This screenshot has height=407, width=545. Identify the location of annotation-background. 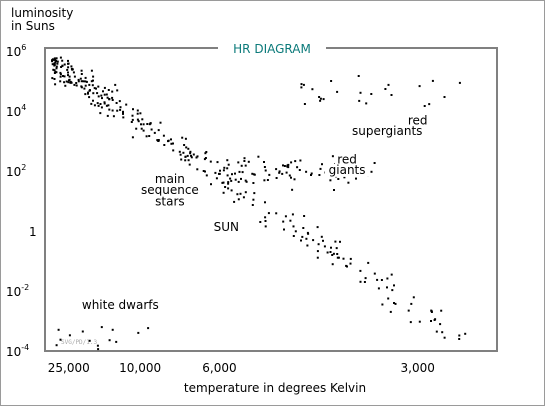
(226, 227).